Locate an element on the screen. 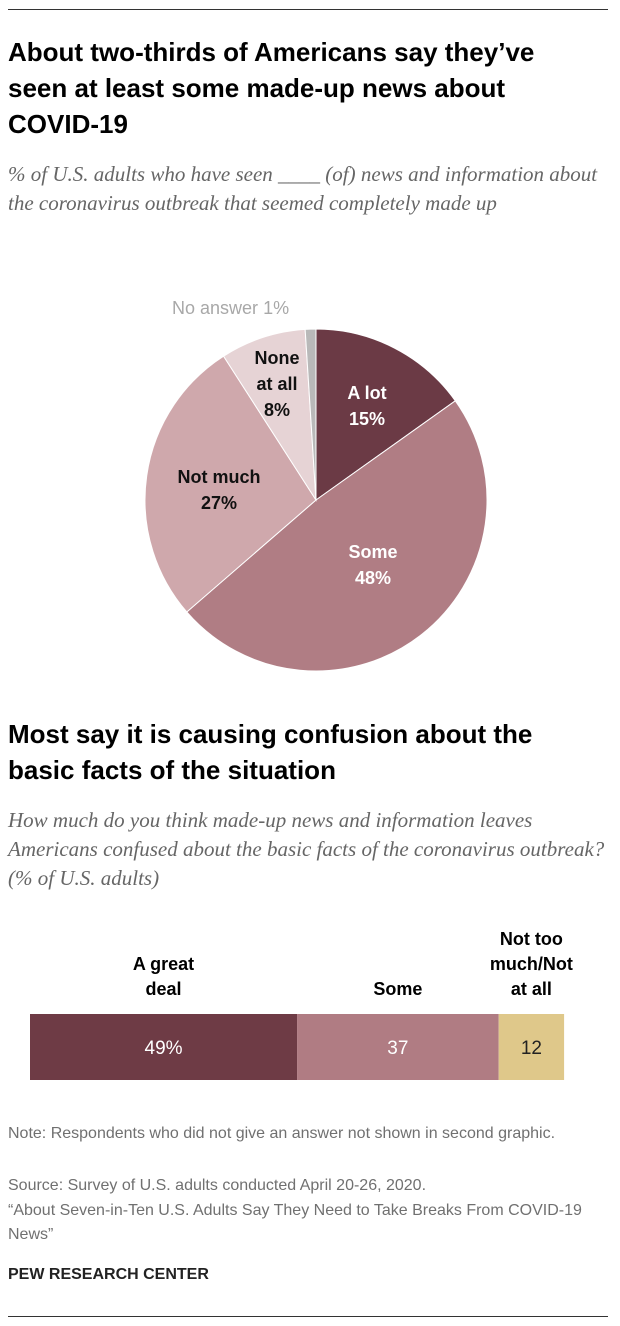 Image resolution: width=620 pixels, height=1326 pixels. label-text: 27% is located at coordinates (219, 503).